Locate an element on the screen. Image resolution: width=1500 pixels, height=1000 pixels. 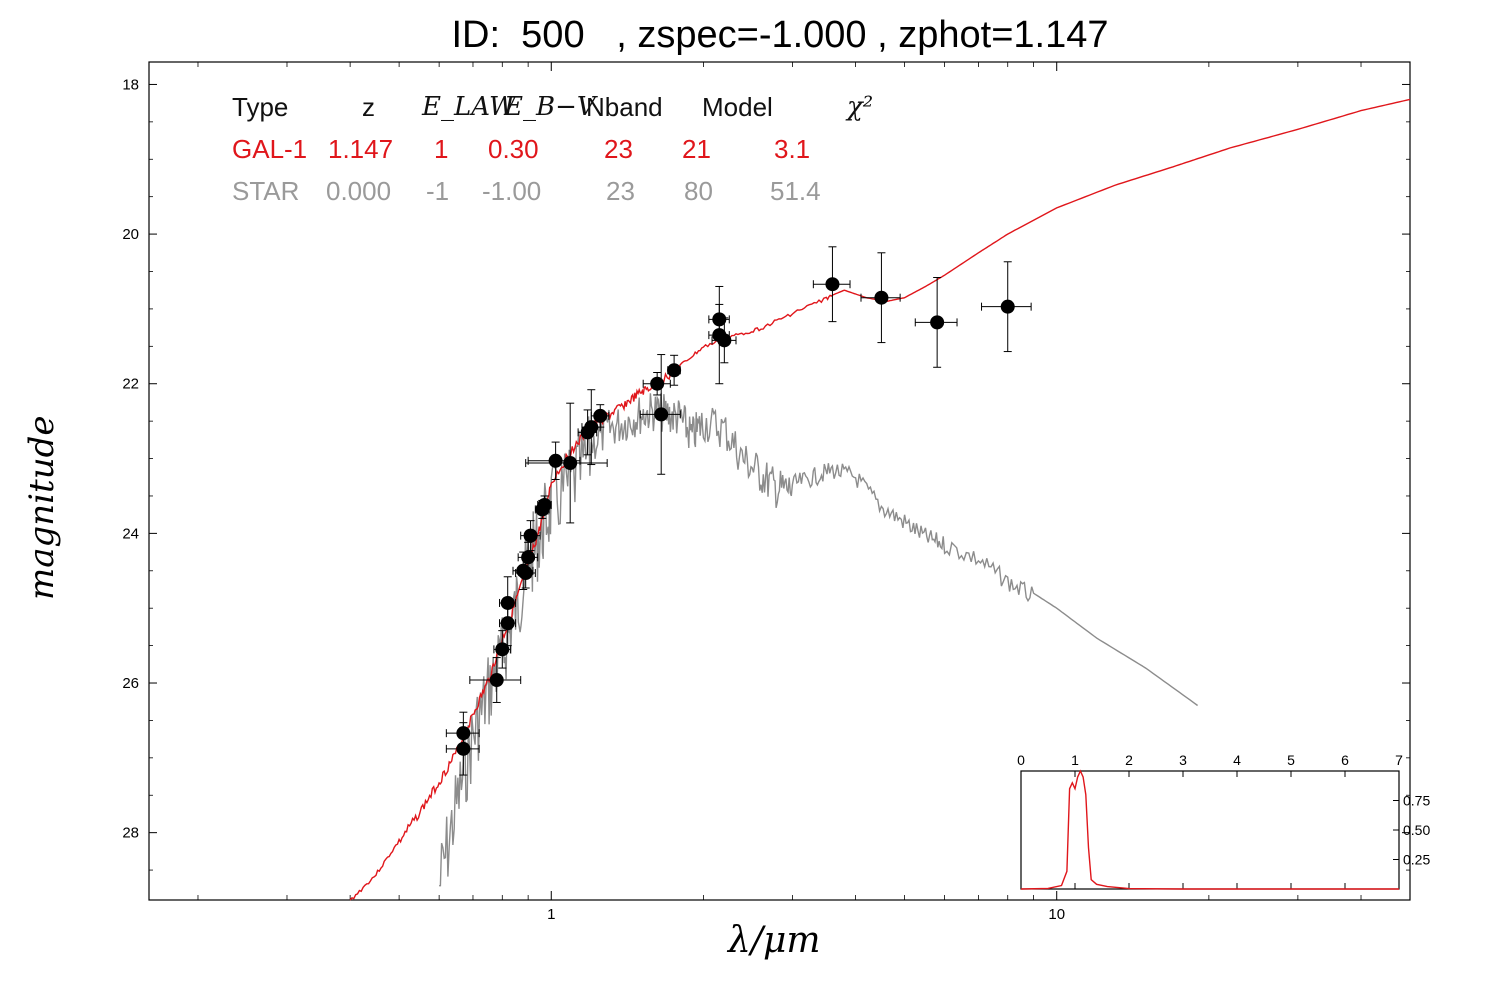
inset-x-tick-label: 6 is located at coordinates (1345, 760).